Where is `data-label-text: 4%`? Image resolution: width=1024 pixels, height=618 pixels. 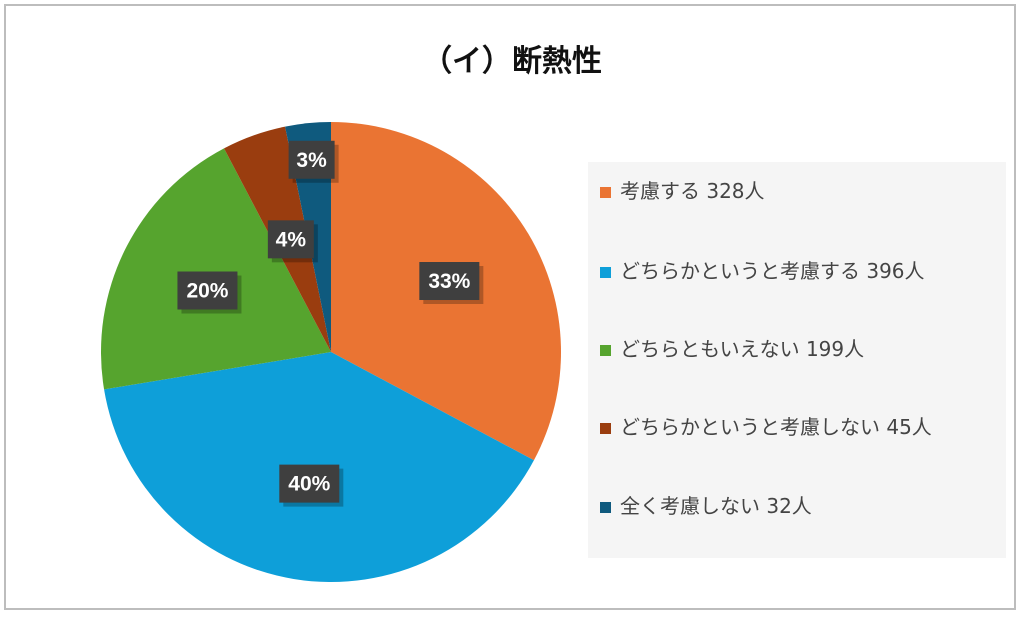 data-label-text: 4% is located at coordinates (291, 239).